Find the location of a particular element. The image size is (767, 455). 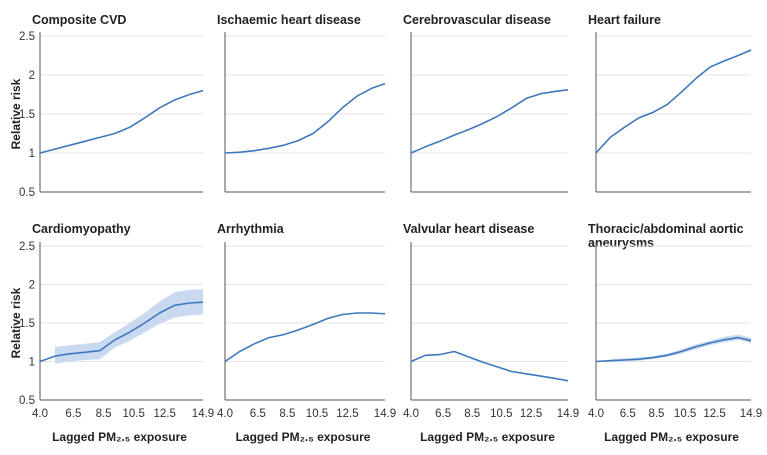

panel-title: Heart failure is located at coordinates (624, 20).